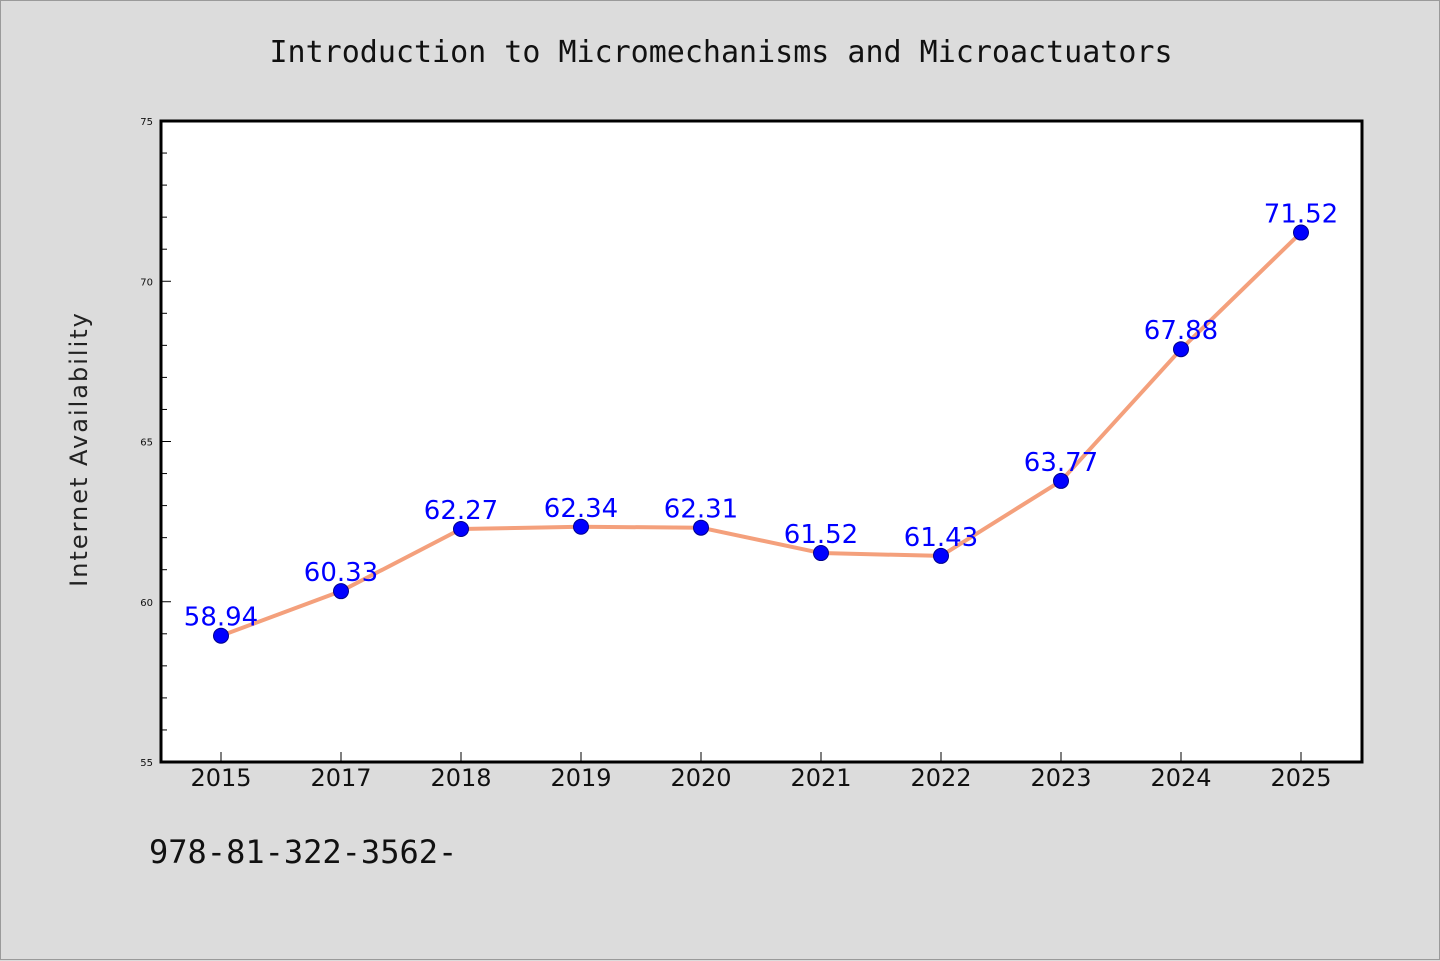 This screenshot has height=961, width=1440. What do you see at coordinates (700, 778) in the screenshot?
I see `x-tick-label: 2020` at bounding box center [700, 778].